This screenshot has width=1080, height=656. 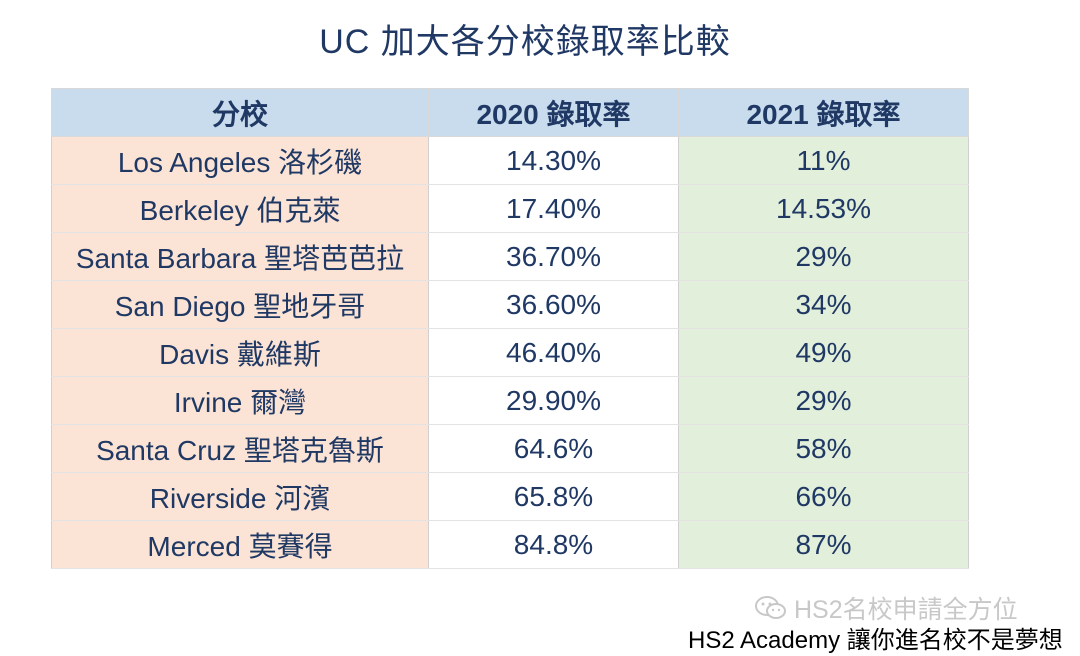 I want to click on wechat-watermark: HS2名校申請全方位, so click(x=886, y=608).